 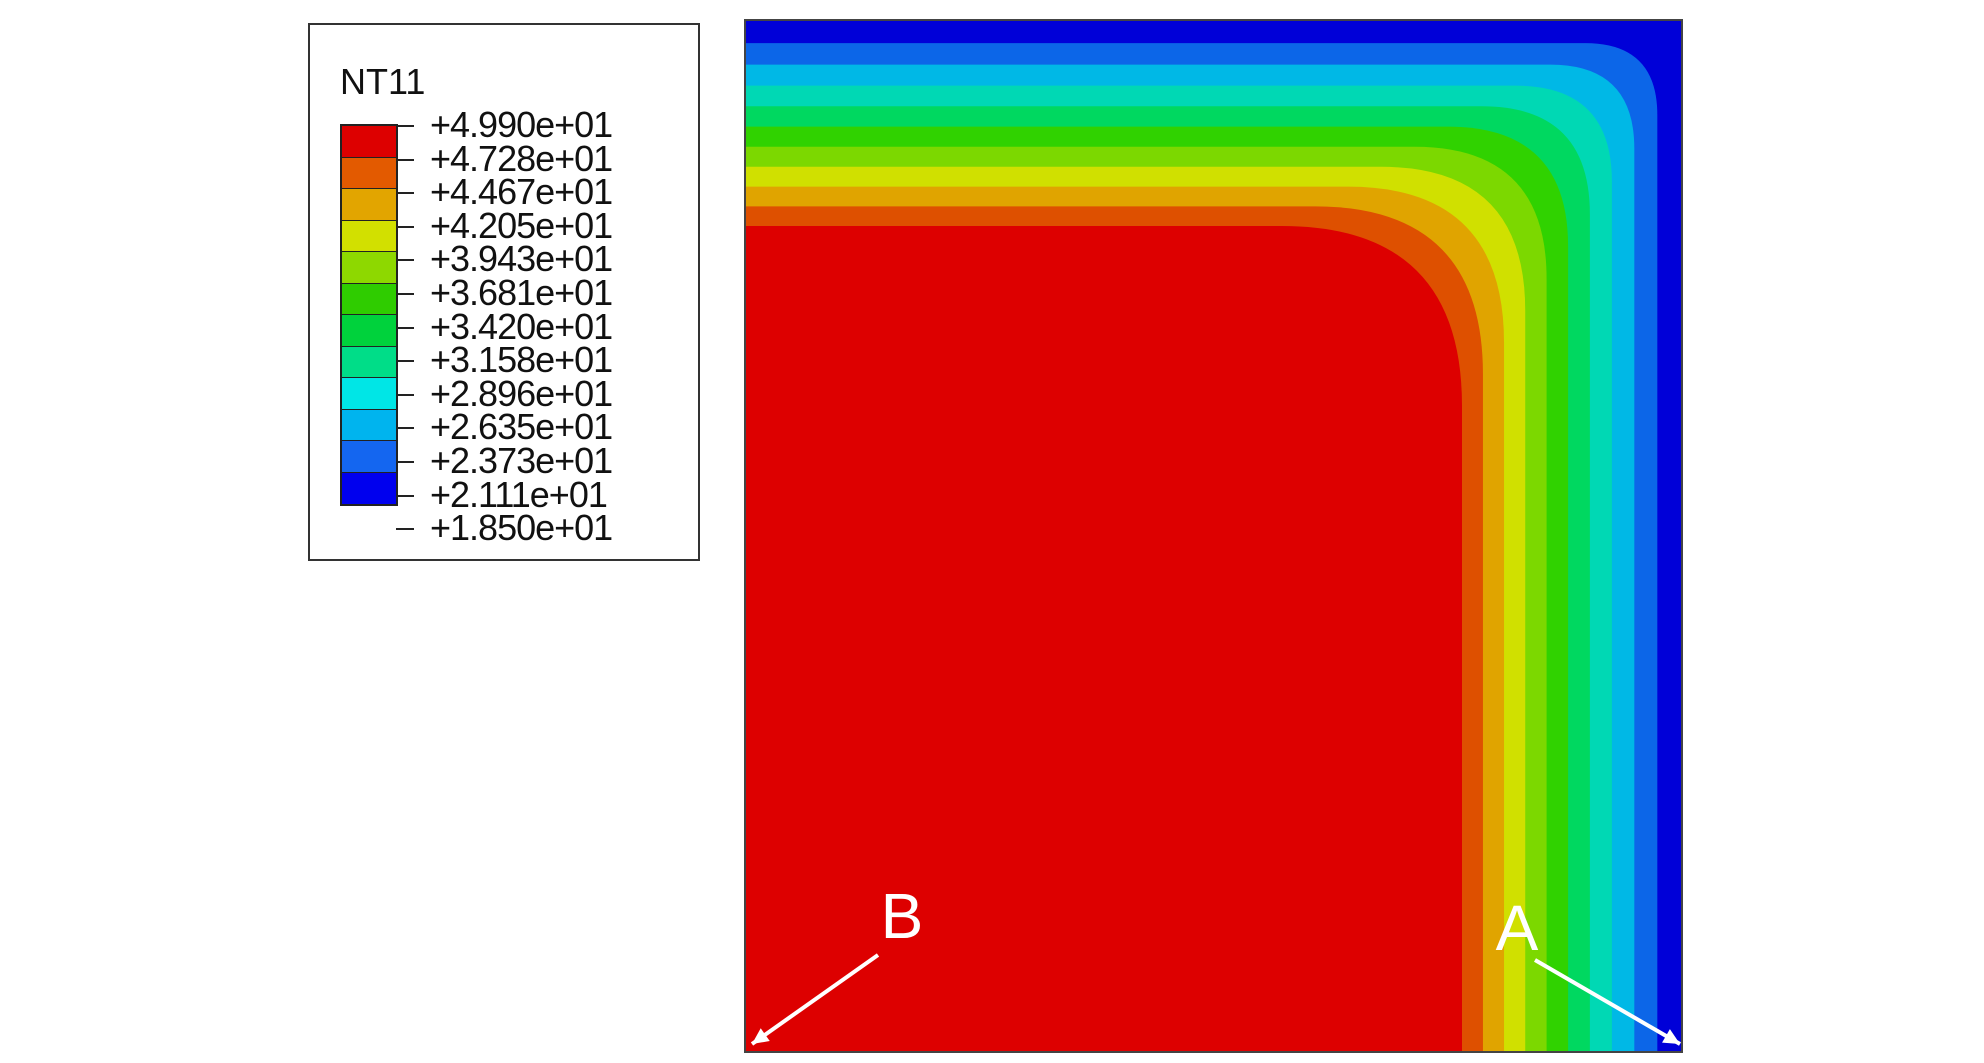 What do you see at coordinates (521, 158) in the screenshot?
I see `legend-value-label: +4.728e+01` at bounding box center [521, 158].